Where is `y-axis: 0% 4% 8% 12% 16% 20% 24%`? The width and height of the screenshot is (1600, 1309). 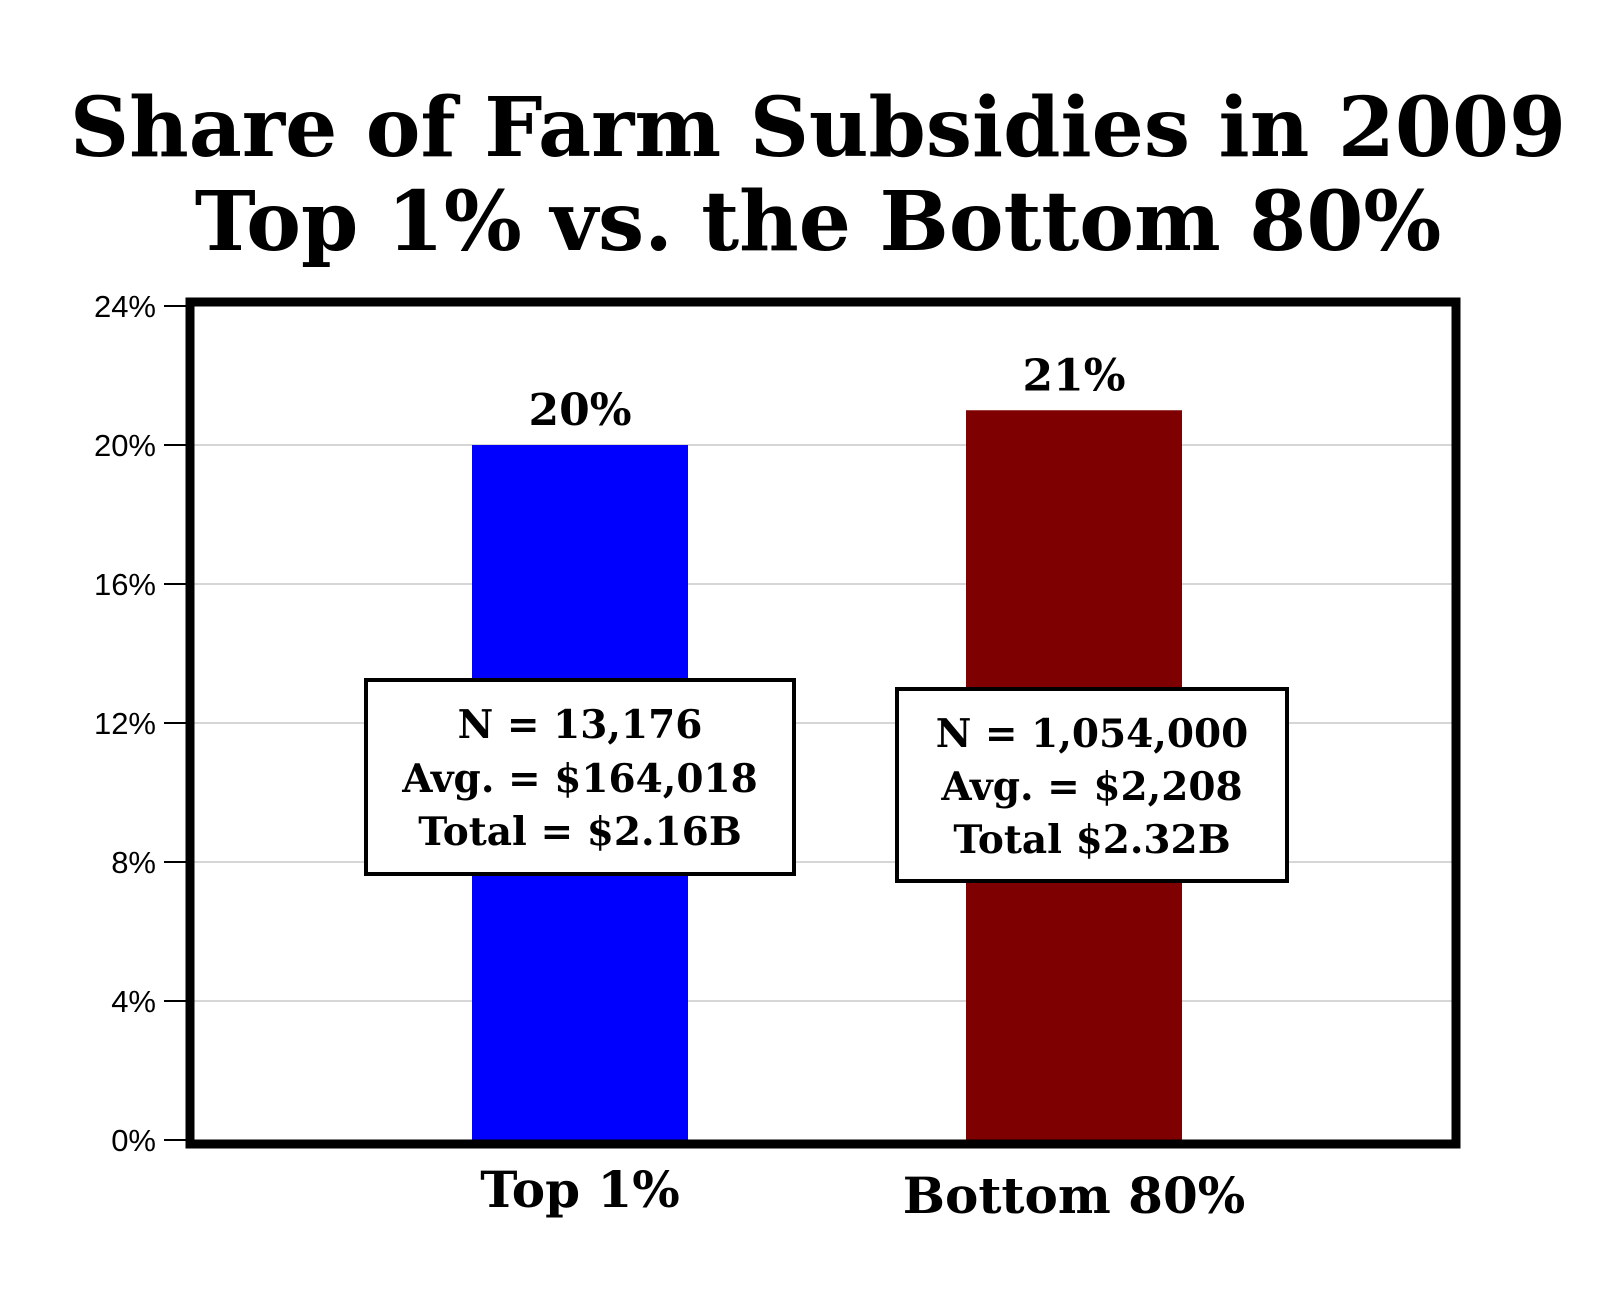
y-axis: 0% 4% 8% 12% 16% 20% 24% is located at coordinates (140, 723).